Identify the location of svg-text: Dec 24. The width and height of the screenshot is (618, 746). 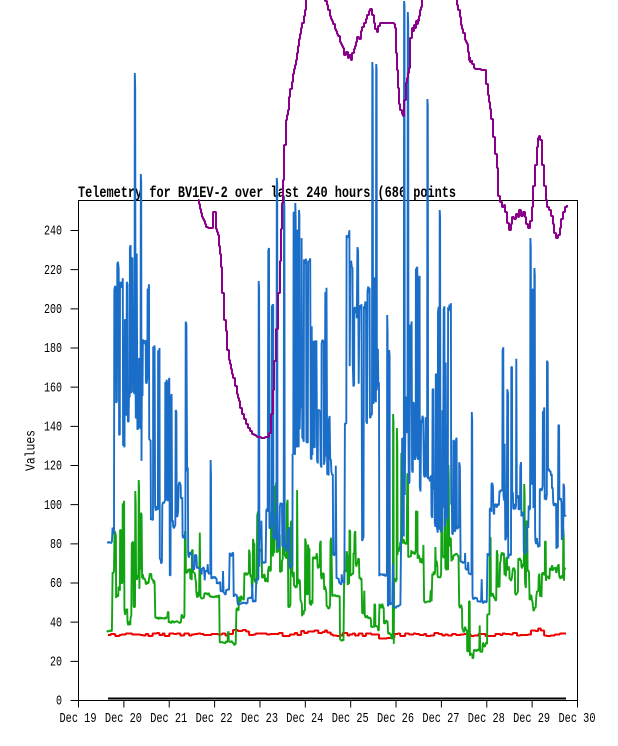
(304, 718).